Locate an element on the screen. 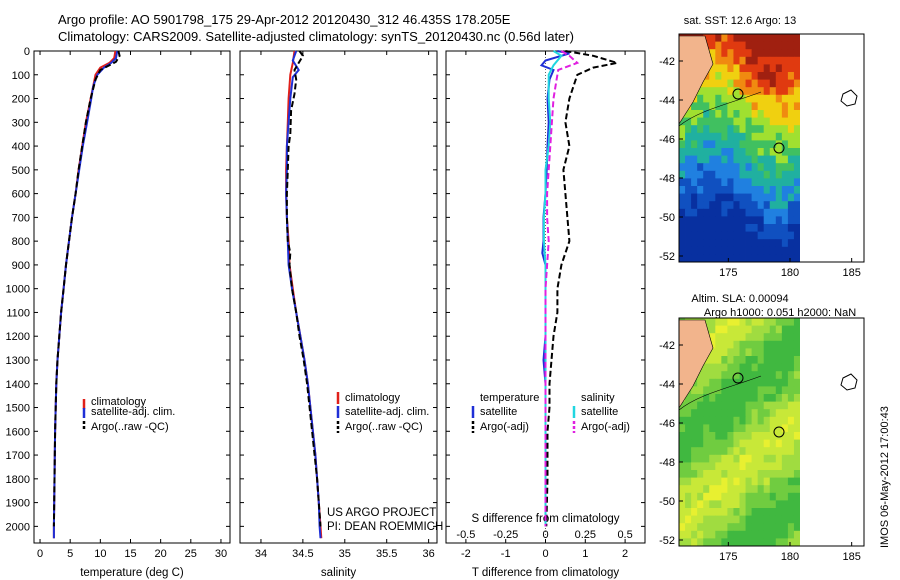 This screenshot has height=580, width=900. map-y-tick-label: -50 is located at coordinates (667, 218).